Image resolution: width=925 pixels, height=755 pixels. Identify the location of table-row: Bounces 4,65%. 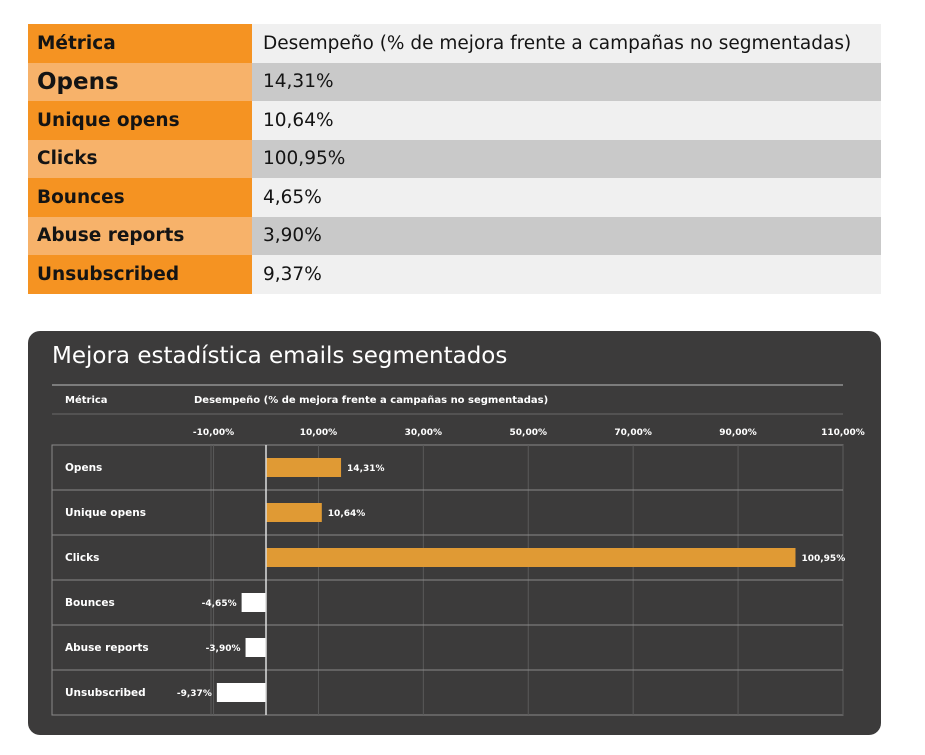
(454, 197).